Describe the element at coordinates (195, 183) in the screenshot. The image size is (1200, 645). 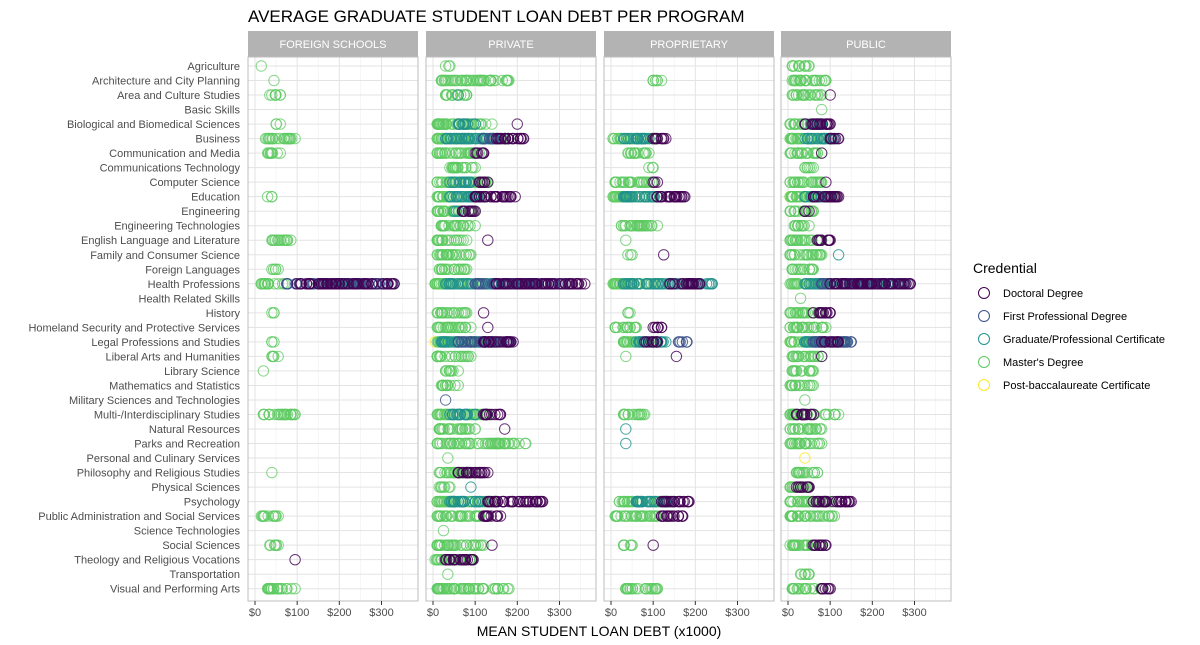
I see `category-label-computer-science: Computer Science` at that location.